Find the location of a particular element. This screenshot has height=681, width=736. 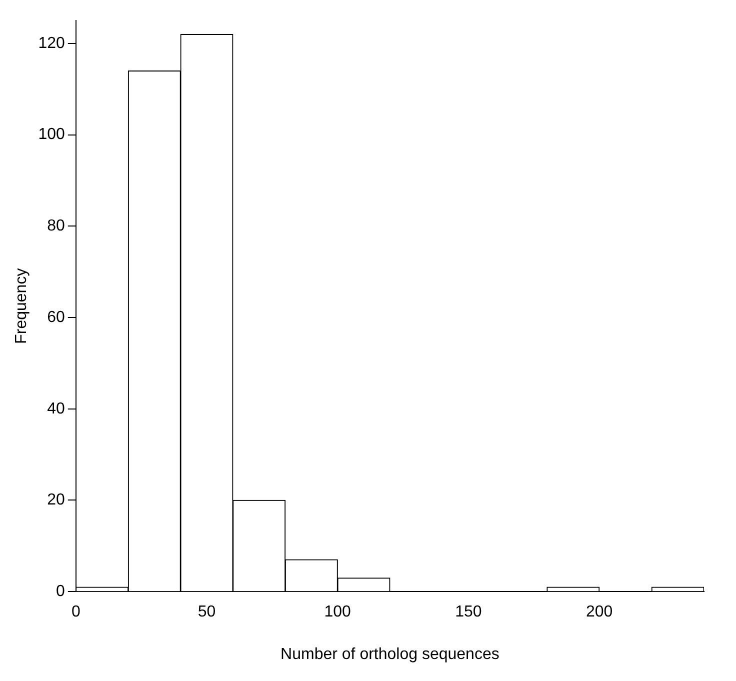

x-tick-label: 200 is located at coordinates (599, 612).